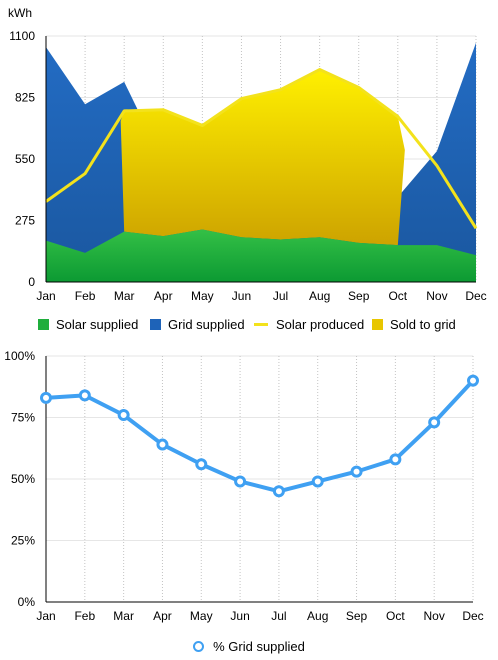 Image resolution: width=498 pixels, height=660 pixels. Describe the element at coordinates (423, 324) in the screenshot. I see `legend-label-sold-to-grid: Sold to grid` at that location.